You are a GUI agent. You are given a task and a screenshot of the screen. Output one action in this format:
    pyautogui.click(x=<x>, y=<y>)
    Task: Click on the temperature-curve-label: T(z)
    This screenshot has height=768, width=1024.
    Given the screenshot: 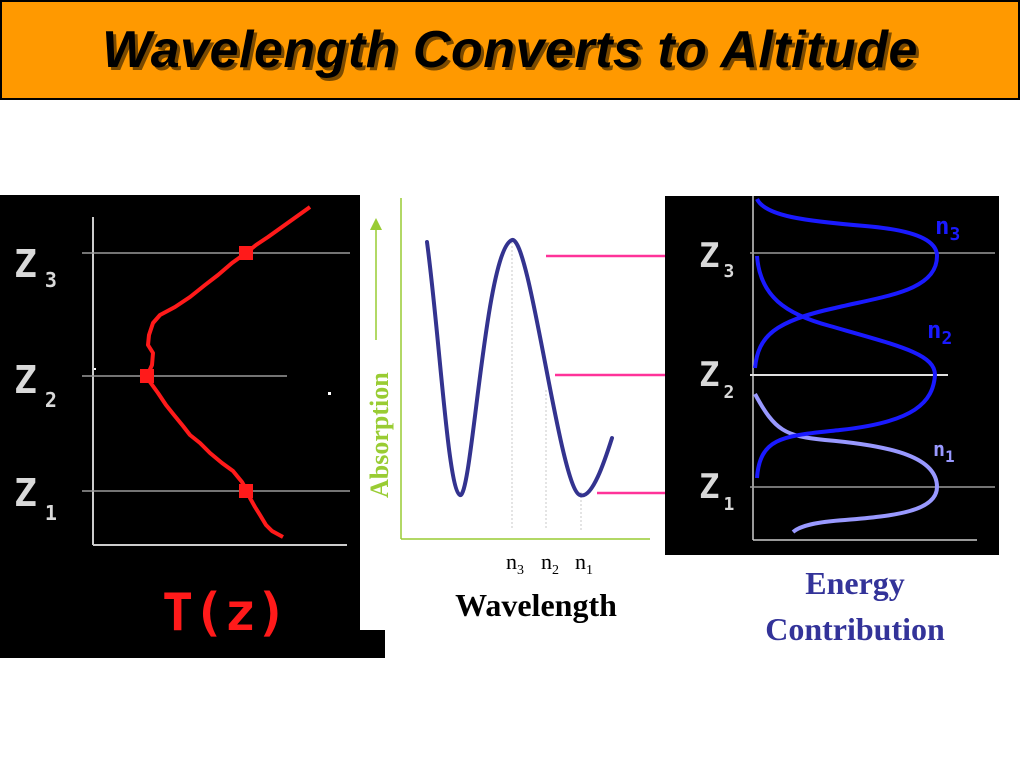 What is the action you would take?
    pyautogui.click(x=224, y=613)
    